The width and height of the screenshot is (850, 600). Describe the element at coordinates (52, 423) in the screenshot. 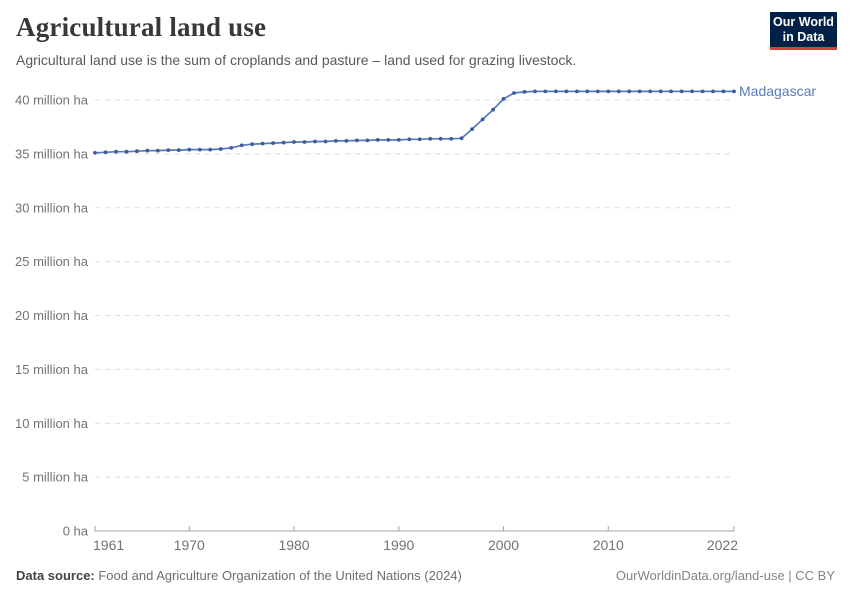

I see `y-tick-label: 10 million ha` at that location.